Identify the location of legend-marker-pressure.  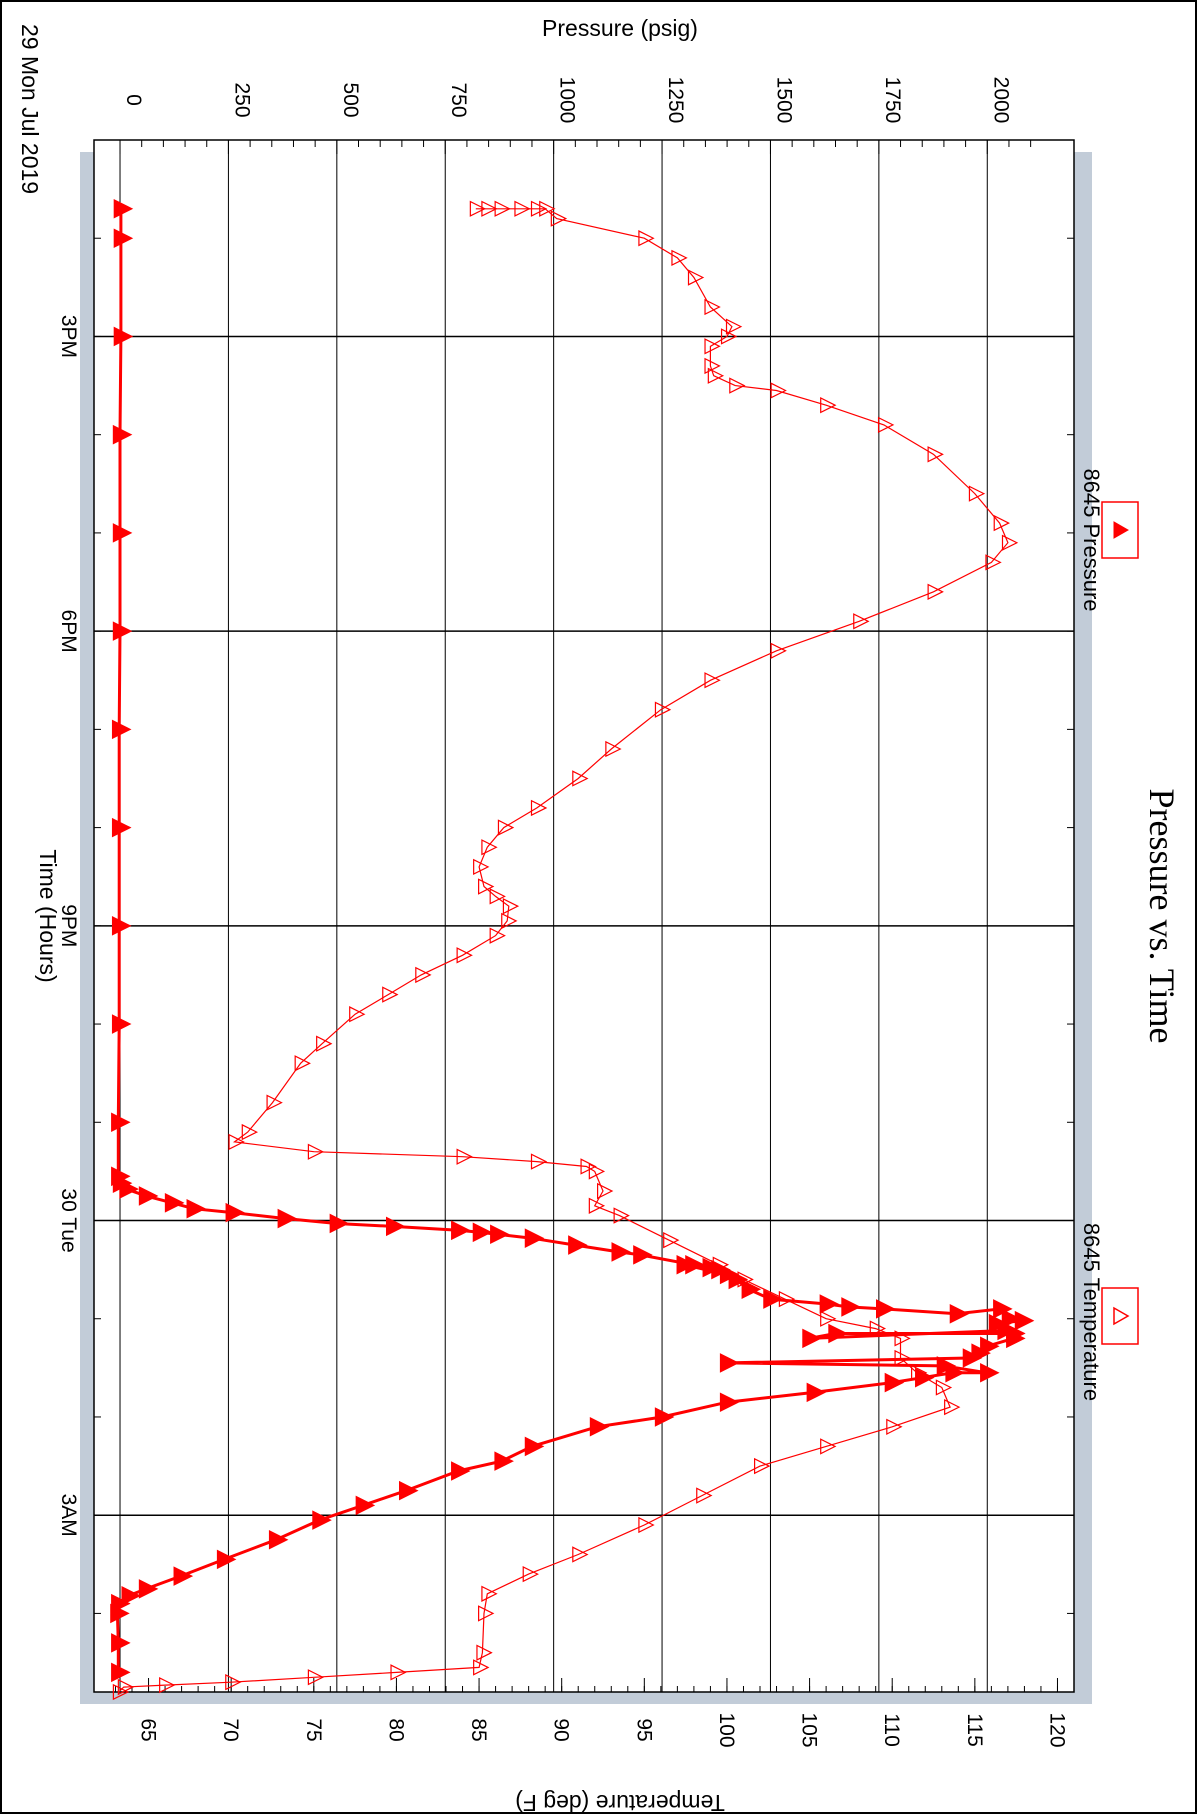
(1121, 530).